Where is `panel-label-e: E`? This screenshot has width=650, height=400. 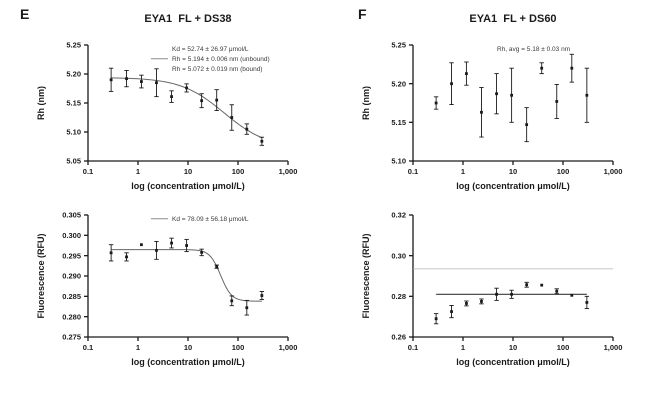
panel-label-e: E is located at coordinates (25, 14).